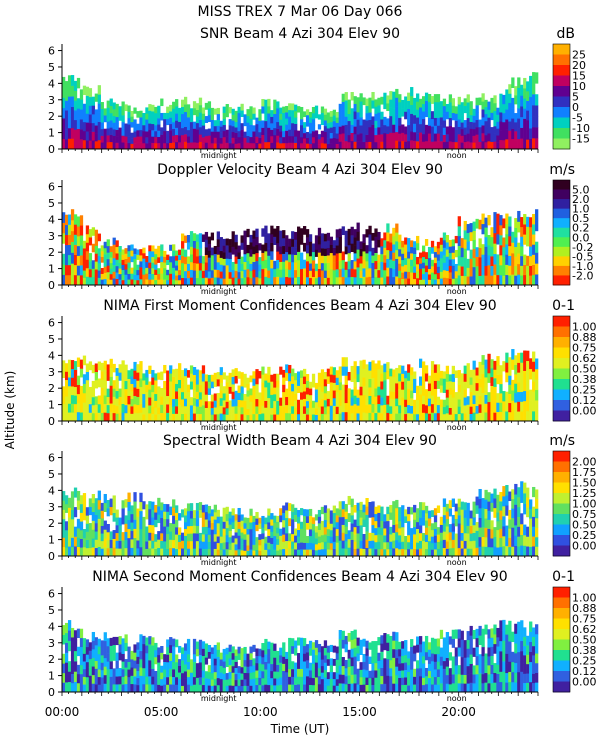  I want to click on y-tick-label: 4, so click(51, 83).